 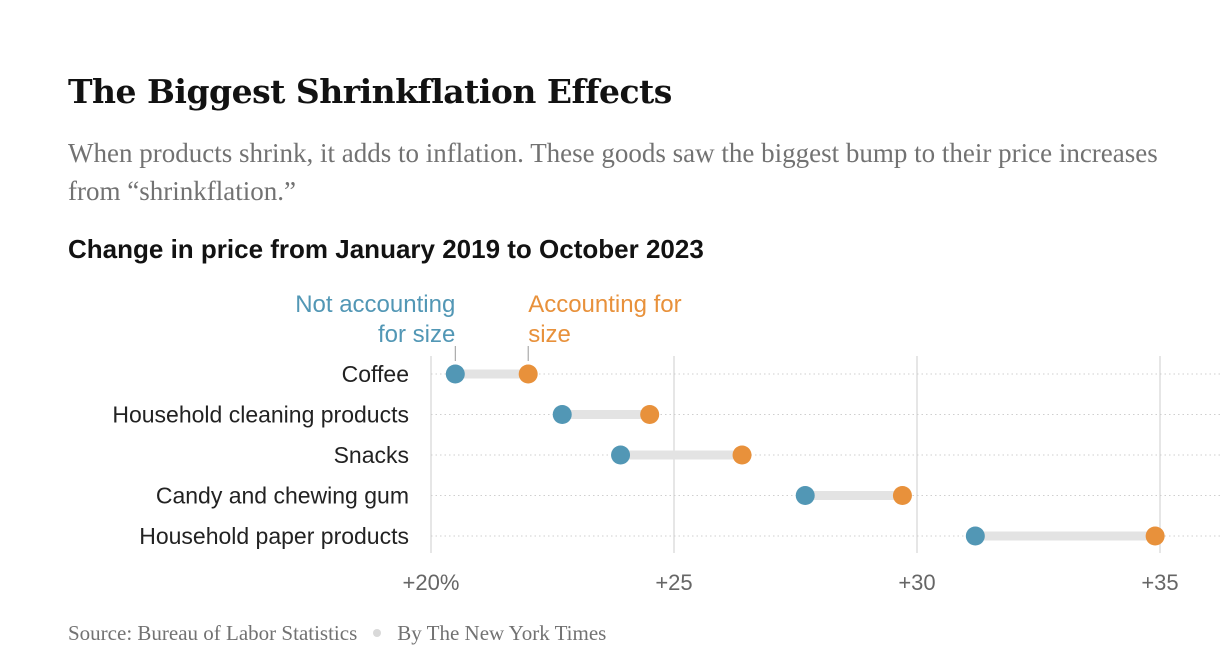 I want to click on byline: By The New York Times, so click(x=502, y=633).